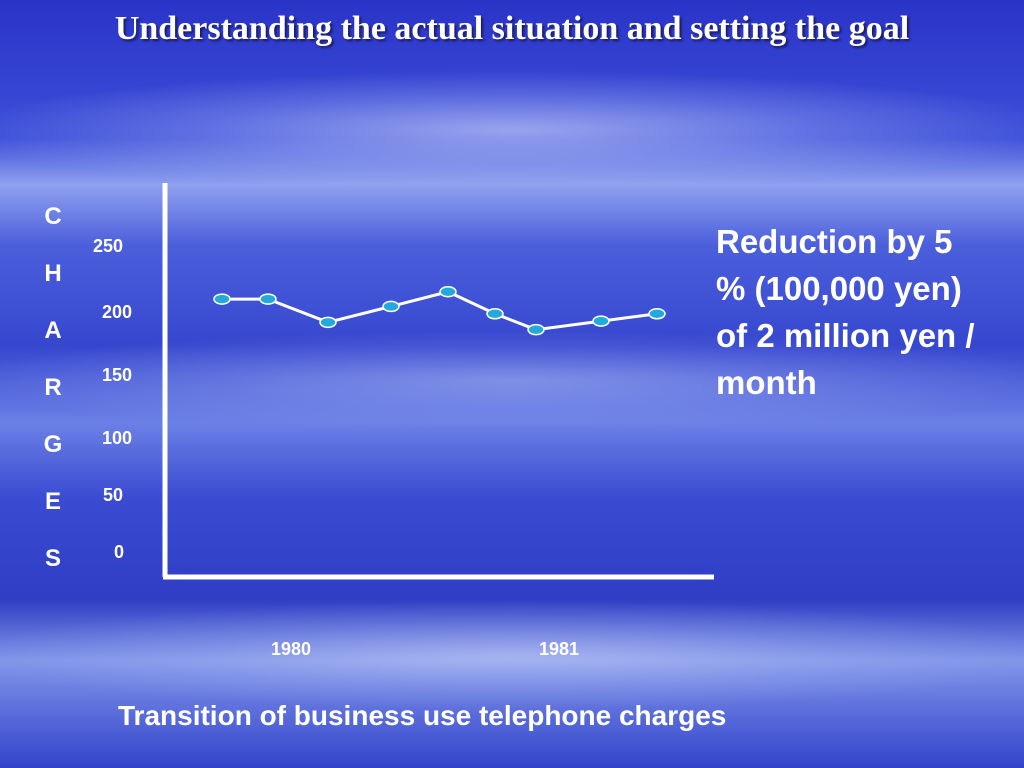 The width and height of the screenshot is (1024, 768). Describe the element at coordinates (425, 649) in the screenshot. I see `x-tick-labels: 1980 1981` at that location.